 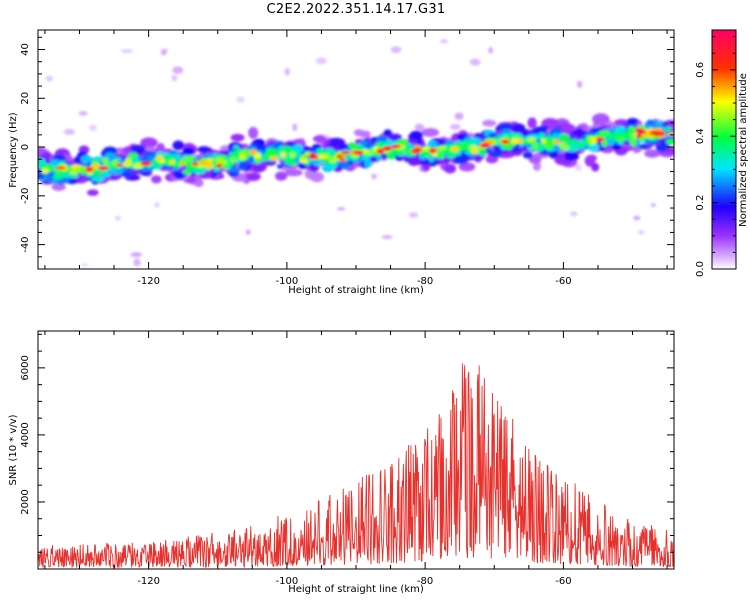 What do you see at coordinates (425, 581) in the screenshot?
I see `snr-x-tick-label: -80` at bounding box center [425, 581].